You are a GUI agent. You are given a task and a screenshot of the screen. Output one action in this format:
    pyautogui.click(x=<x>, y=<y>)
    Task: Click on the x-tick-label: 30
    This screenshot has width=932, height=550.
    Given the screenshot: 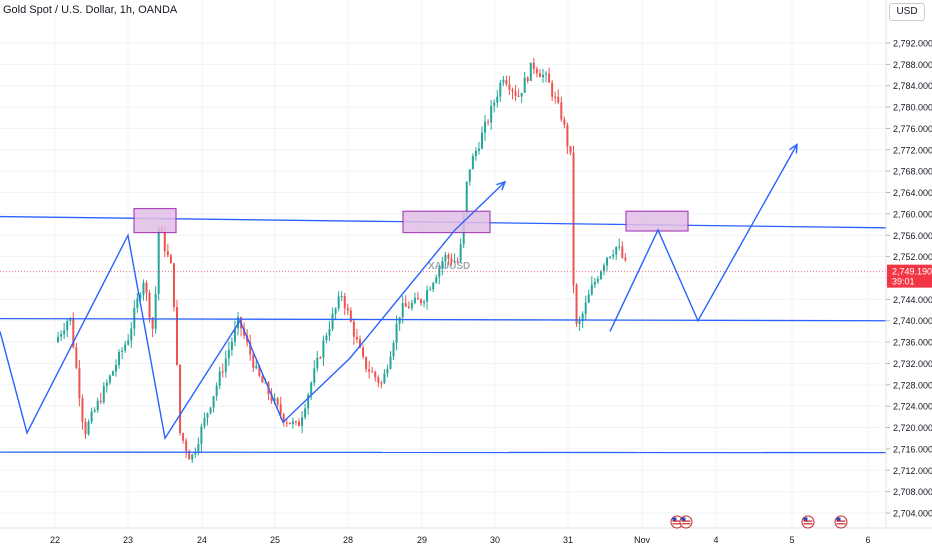 What is the action you would take?
    pyautogui.click(x=495, y=540)
    